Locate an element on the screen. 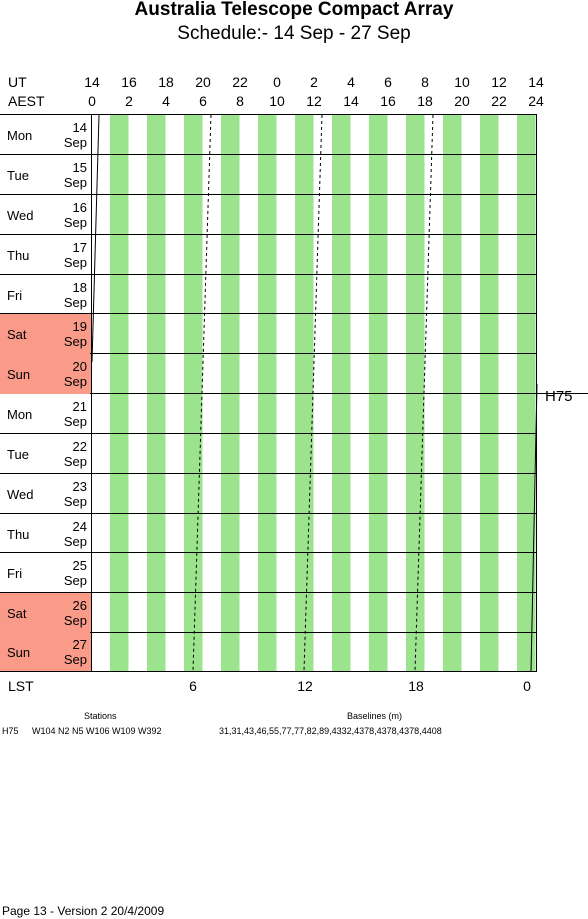 This screenshot has height=919, width=588. day-row-label: Fri 18 Sep is located at coordinates (45, 295).